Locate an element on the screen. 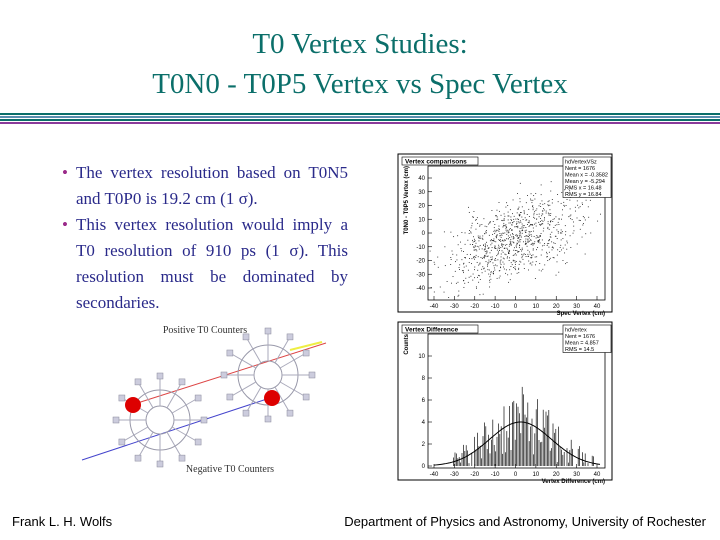 This screenshot has height=540, width=720. x-tick-label: -10 is located at coordinates (495, 307).